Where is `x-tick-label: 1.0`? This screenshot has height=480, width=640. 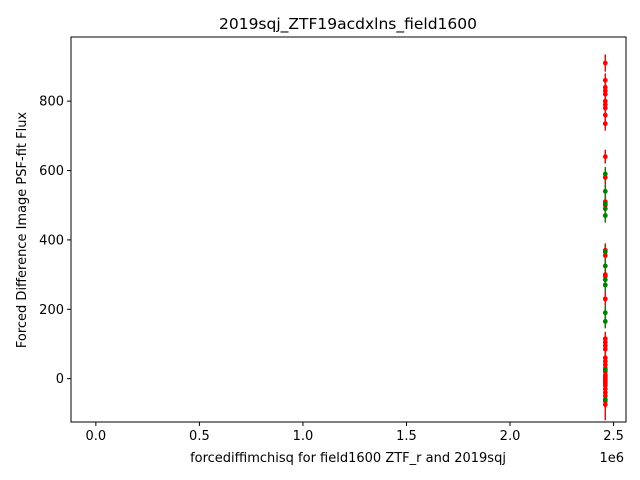 x-tick-label: 1.0 is located at coordinates (303, 436).